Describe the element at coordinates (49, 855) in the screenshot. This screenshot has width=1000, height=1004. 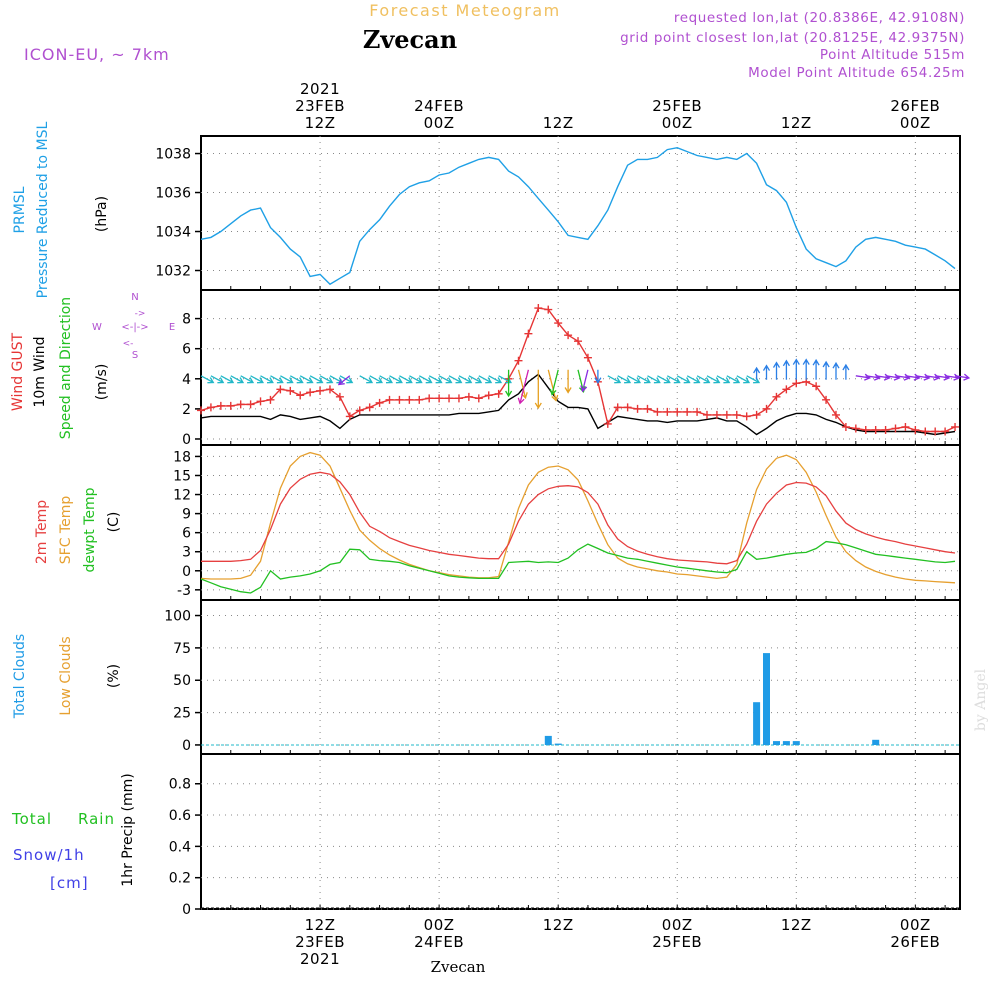
I see `precip-label-snow: Snow/1h` at that location.